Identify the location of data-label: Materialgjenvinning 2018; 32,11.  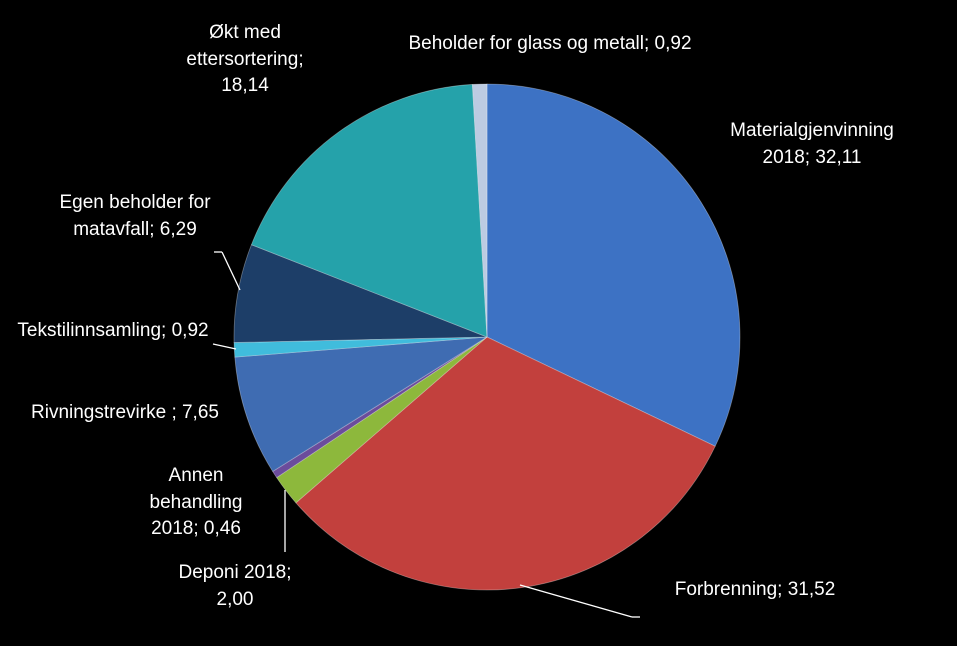
(812, 144).